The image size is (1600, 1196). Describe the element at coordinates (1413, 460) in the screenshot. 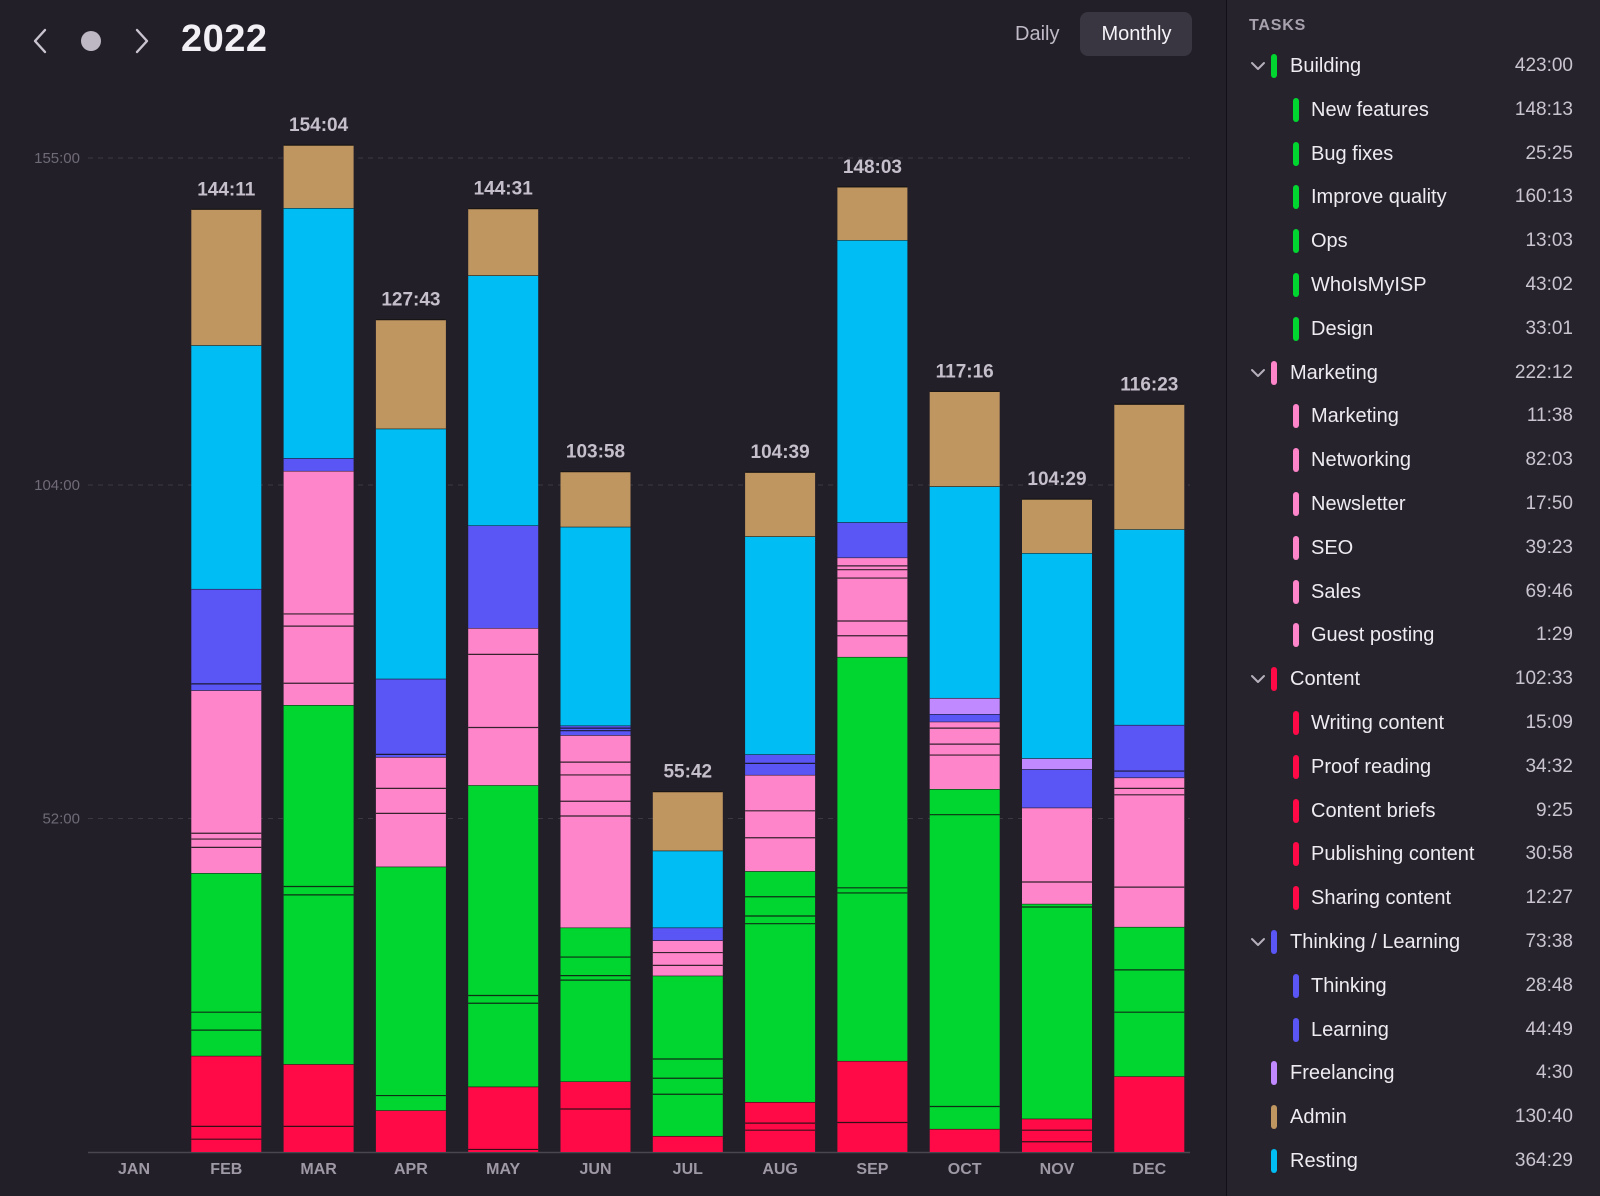

I see `task-item-networking: Networking 82:03` at that location.